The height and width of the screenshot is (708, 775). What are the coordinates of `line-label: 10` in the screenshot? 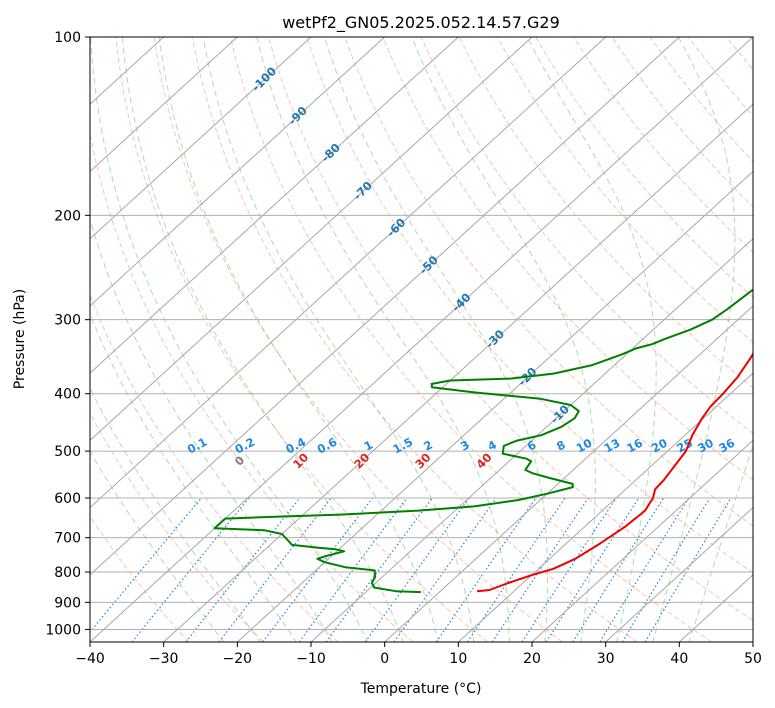 It's located at (584, 446).